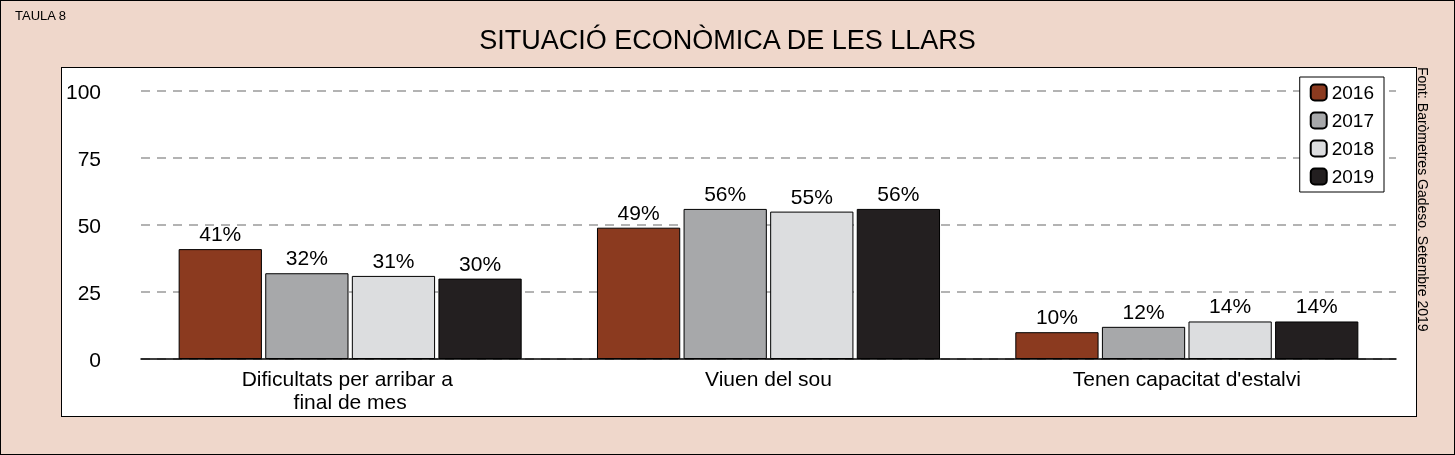 This screenshot has height=455, width=1455. Describe the element at coordinates (1353, 120) in the screenshot. I see `legend-label: 2017` at that location.